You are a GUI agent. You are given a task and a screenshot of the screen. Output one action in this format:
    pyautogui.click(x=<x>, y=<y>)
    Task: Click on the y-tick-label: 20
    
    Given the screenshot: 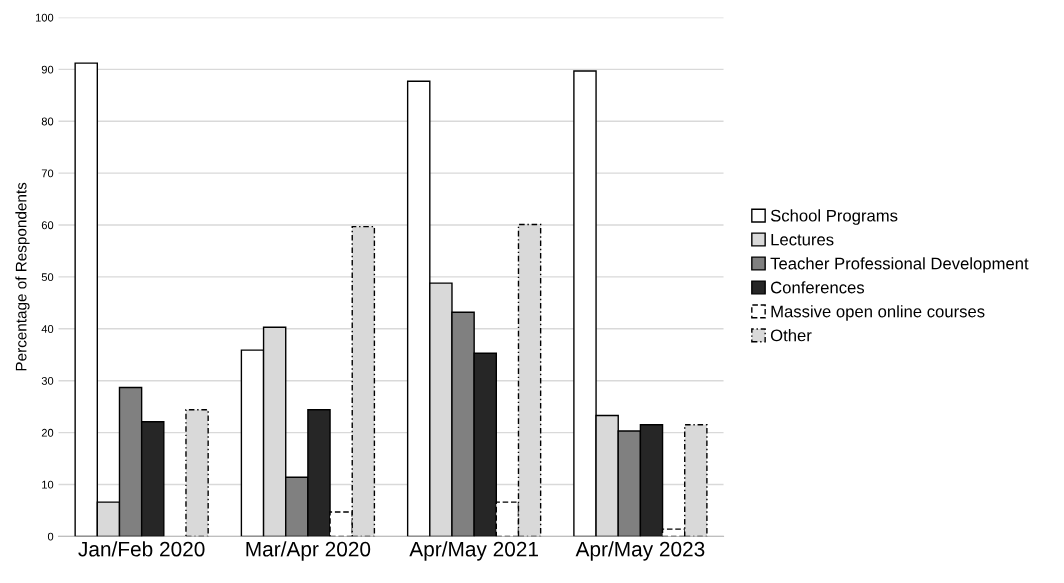 What is the action you would take?
    pyautogui.click(x=47, y=432)
    